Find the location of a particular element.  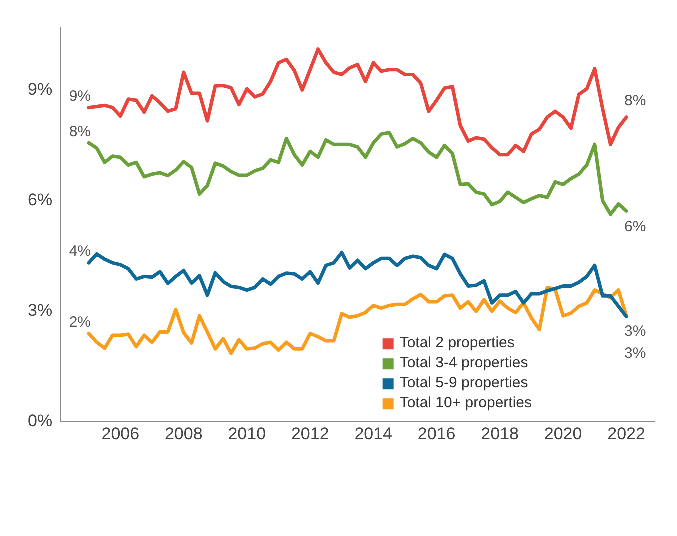

data-label: 6% is located at coordinates (635, 227).